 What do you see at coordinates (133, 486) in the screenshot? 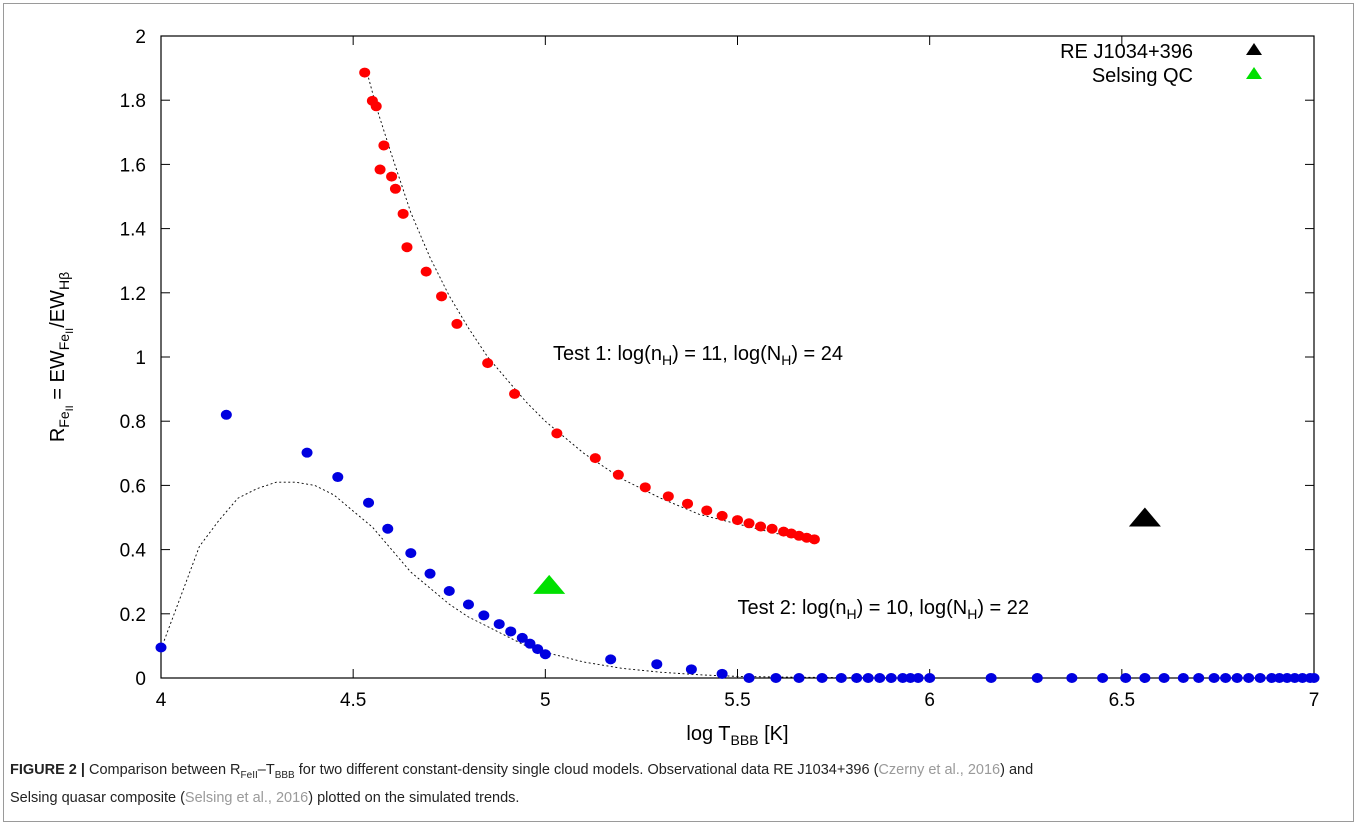
I see `y-tick-label: 0.6` at bounding box center [133, 486].